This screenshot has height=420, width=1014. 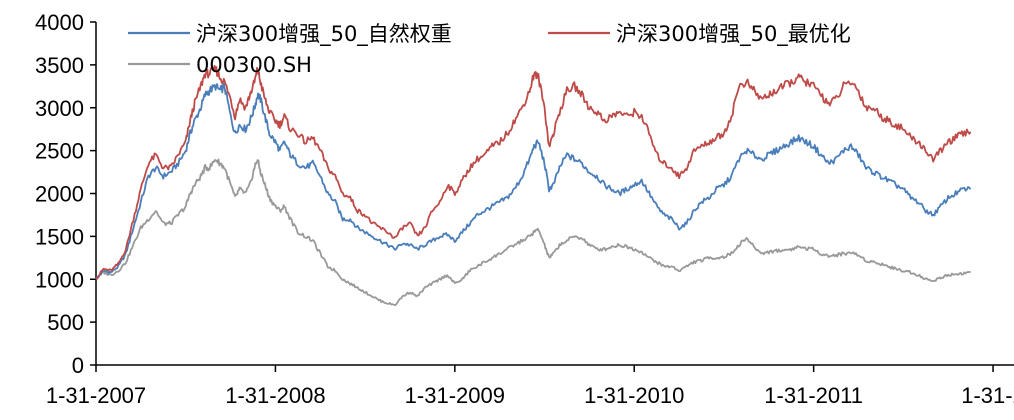 I want to click on y-tick-label: 3500, so click(x=59, y=65).